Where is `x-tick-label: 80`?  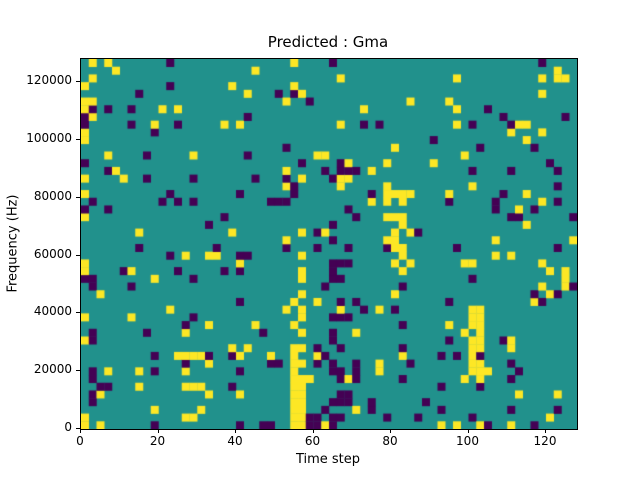
x-tick-label: 80 is located at coordinates (390, 441).